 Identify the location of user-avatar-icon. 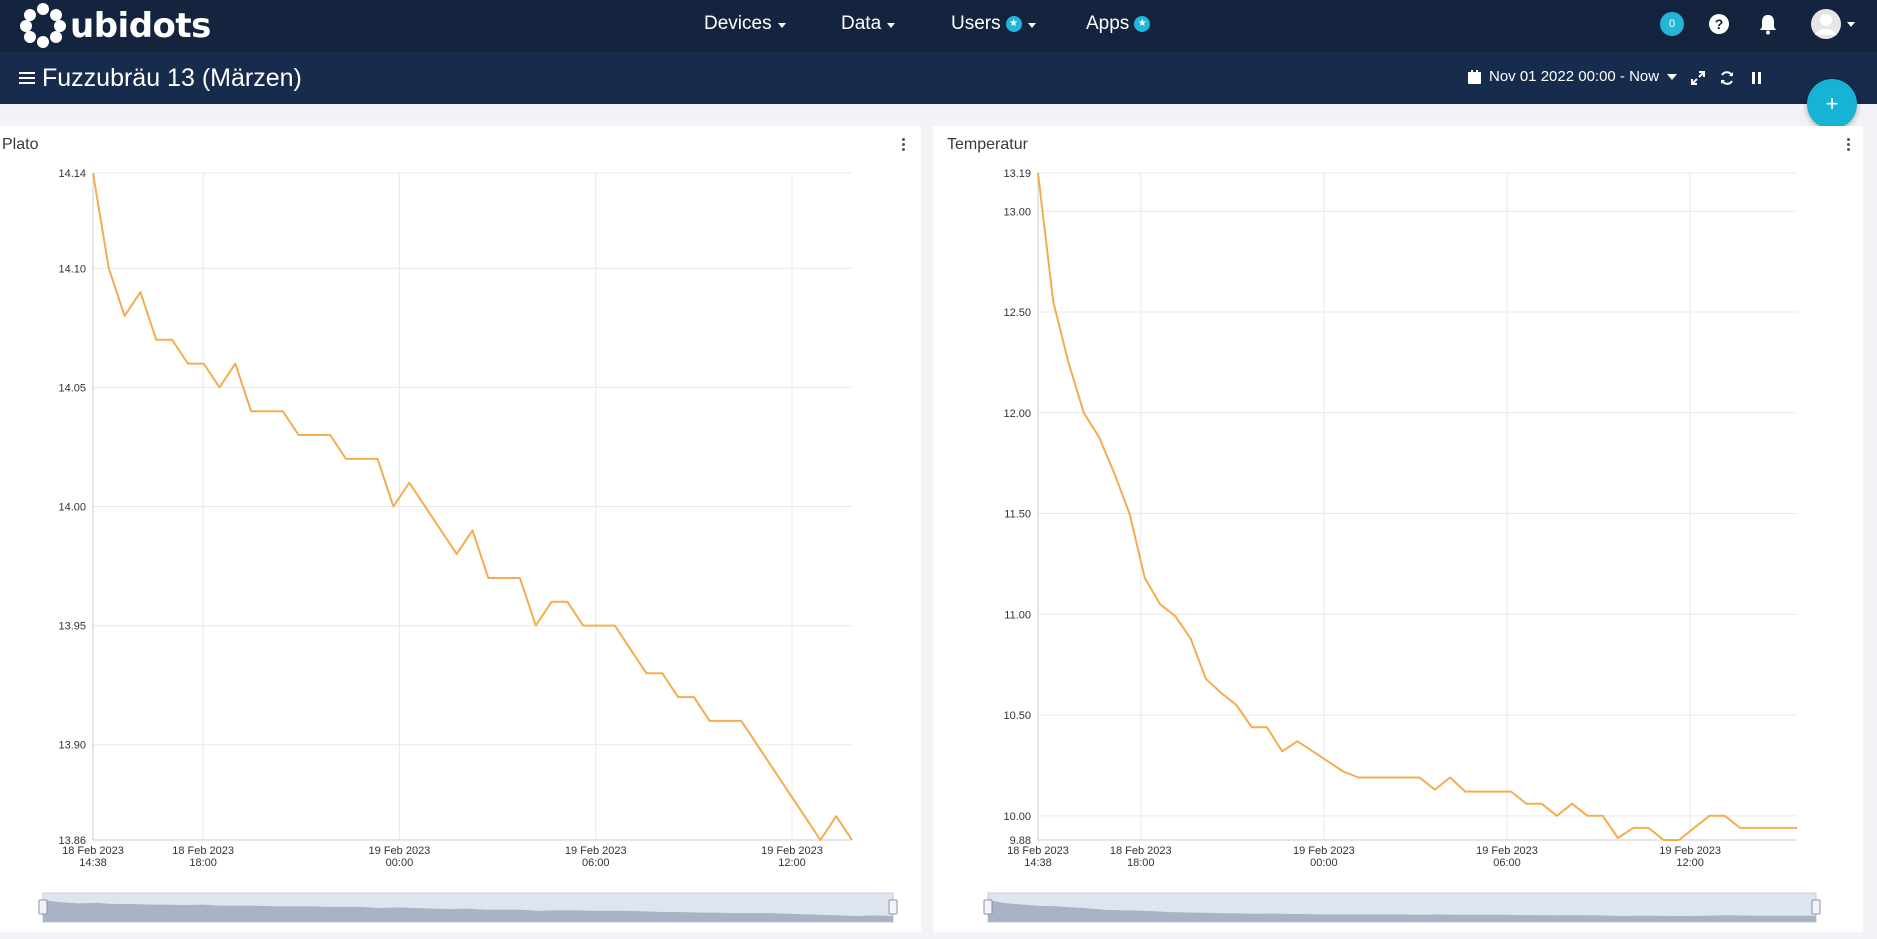
(1826, 24).